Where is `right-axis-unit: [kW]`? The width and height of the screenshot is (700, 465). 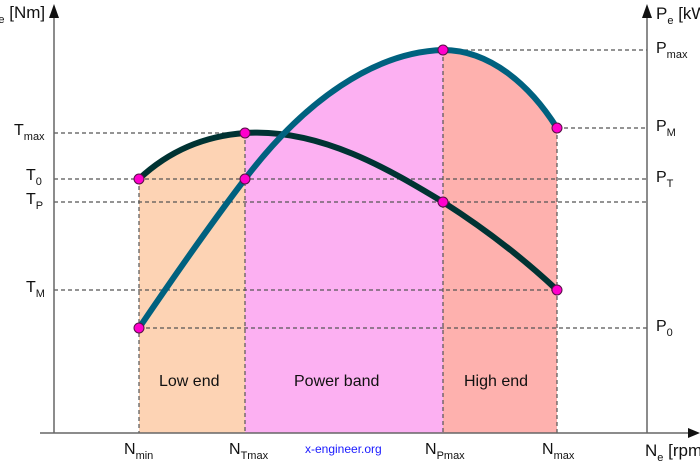 right-axis-unit: [kW] is located at coordinates (689, 13).